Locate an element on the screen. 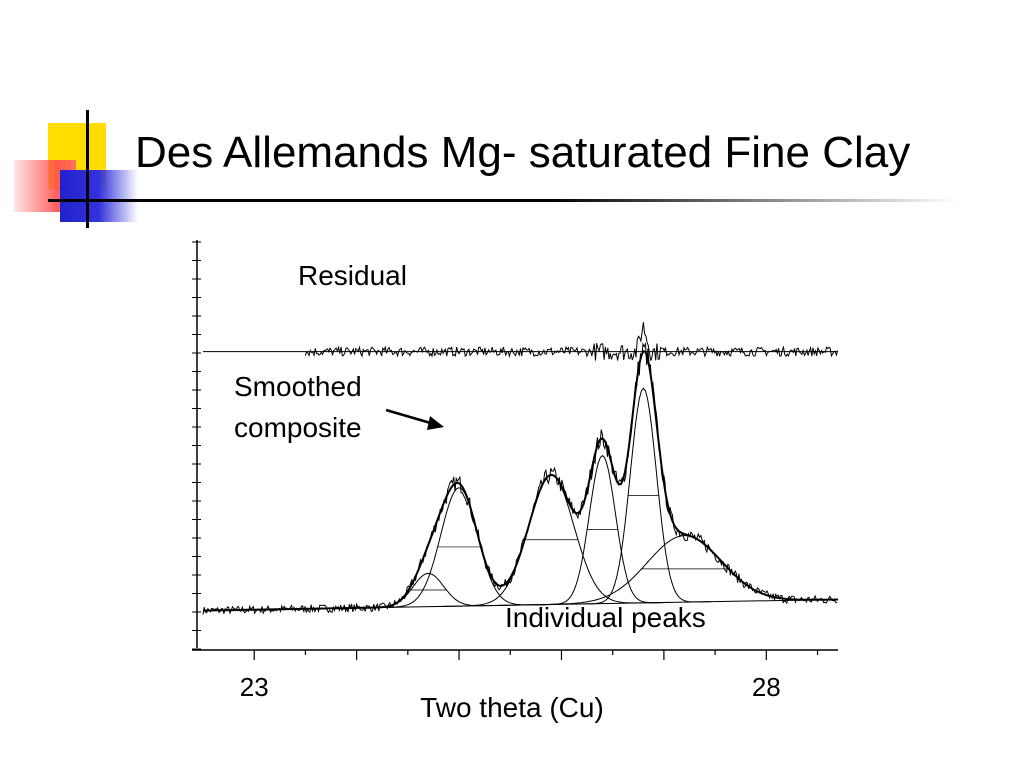 The image size is (1024, 768). decor-blue-square is located at coordinates (99, 196).